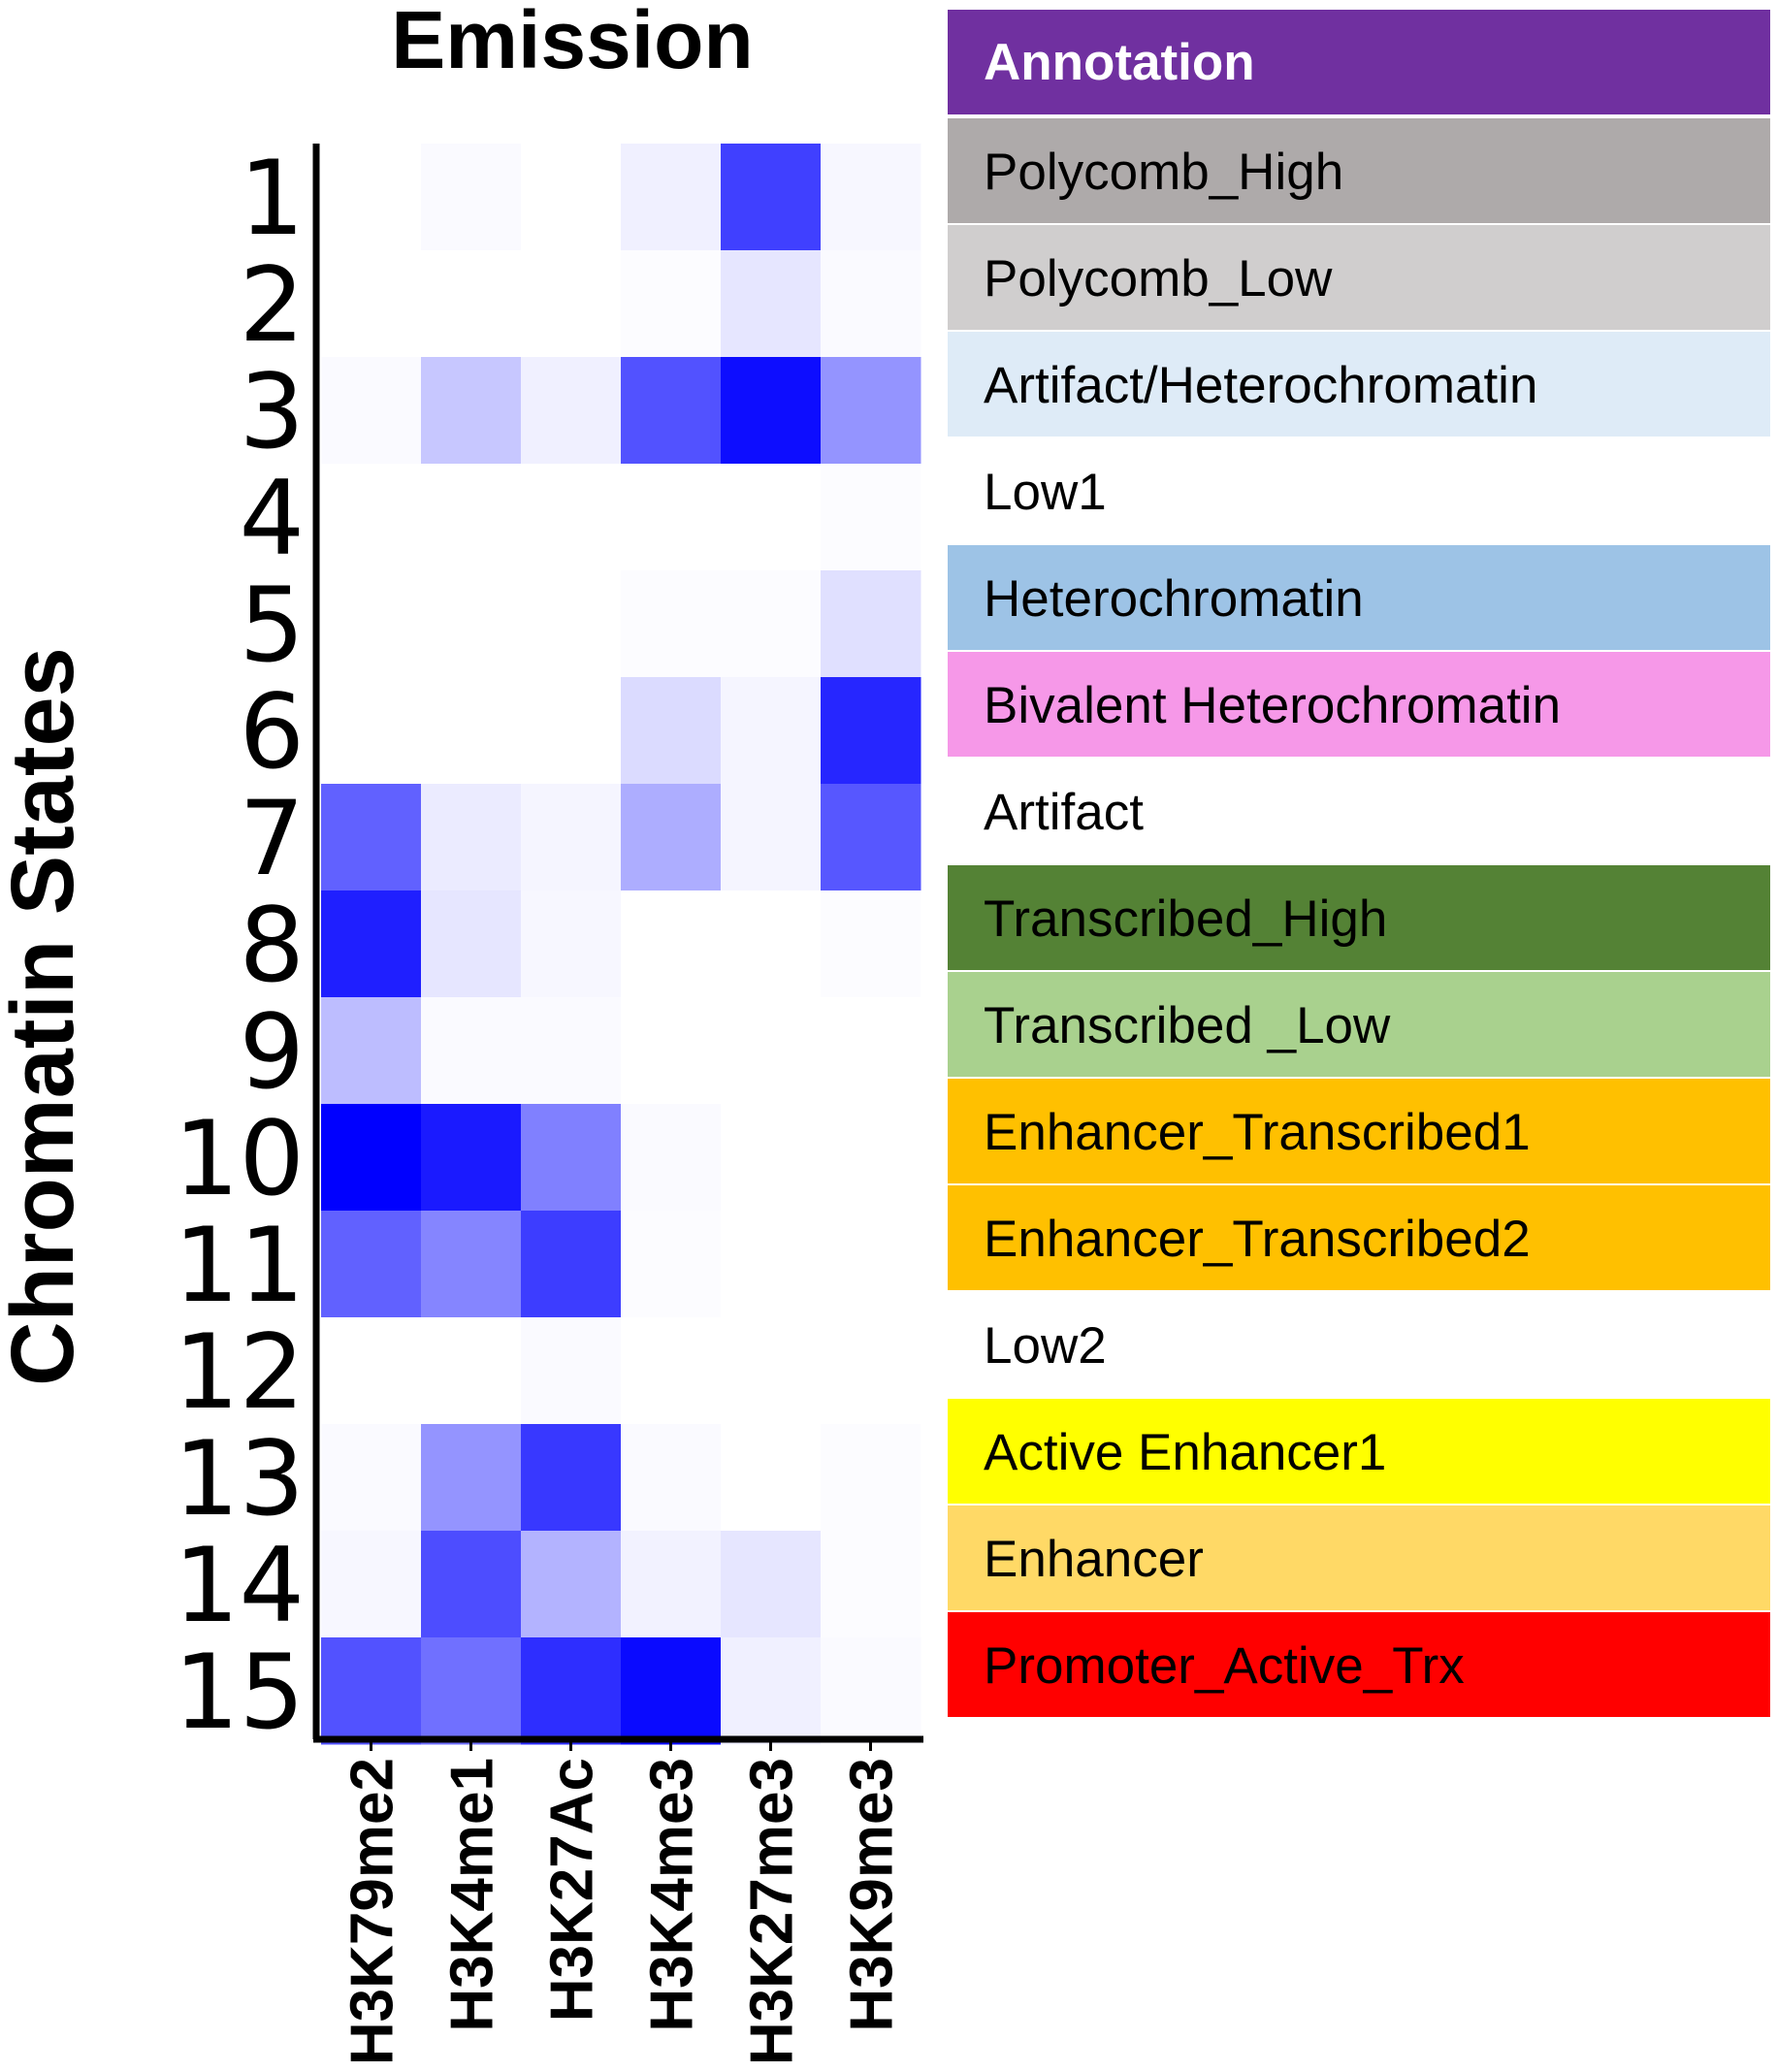 This screenshot has width=1777, height=2072. Describe the element at coordinates (273, 625) in the screenshot. I see `y-tick-label-5: 5` at that location.